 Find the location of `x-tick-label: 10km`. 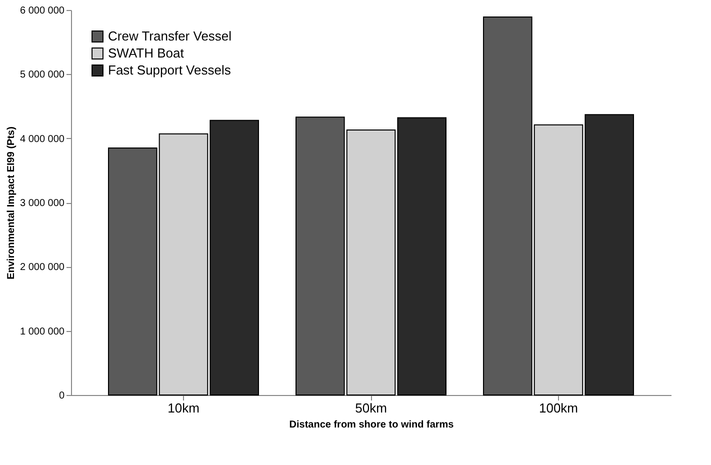

x-tick-label: 10km is located at coordinates (184, 408).